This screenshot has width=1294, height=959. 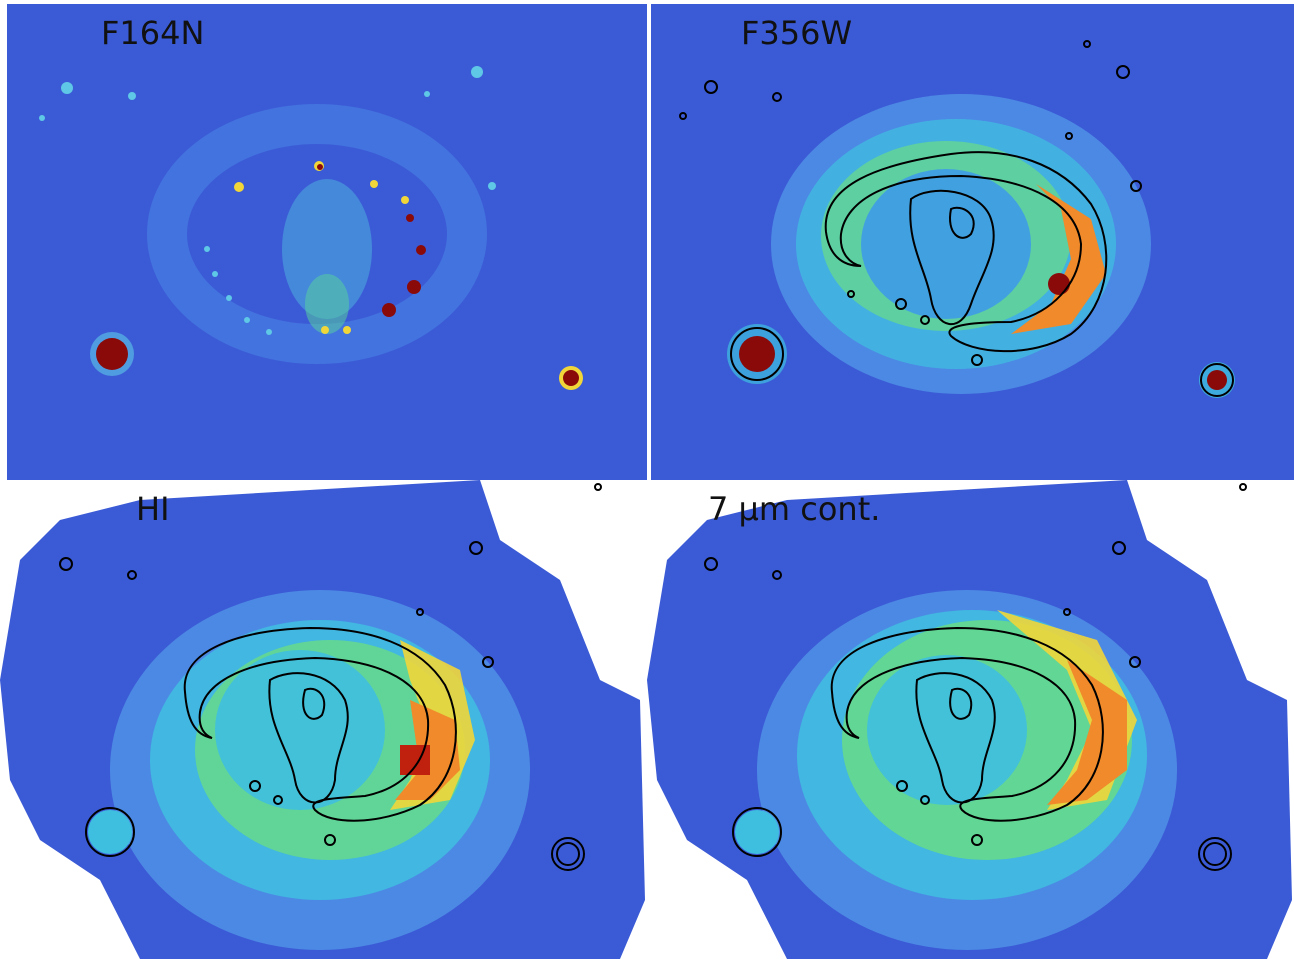 I want to click on panel-label-f356w: F356W, so click(x=797, y=33).